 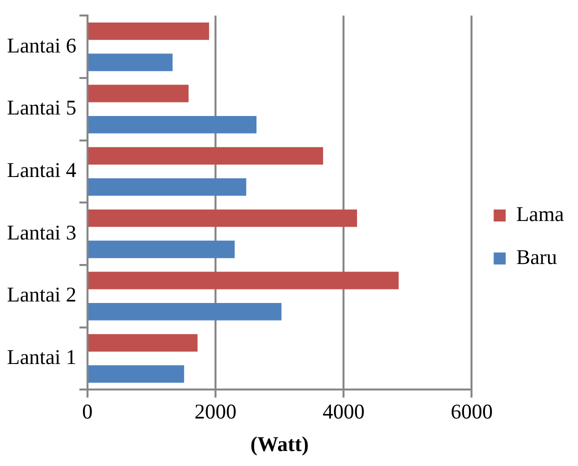 What do you see at coordinates (87, 412) in the screenshot?
I see `x-tick-label: 0` at bounding box center [87, 412].